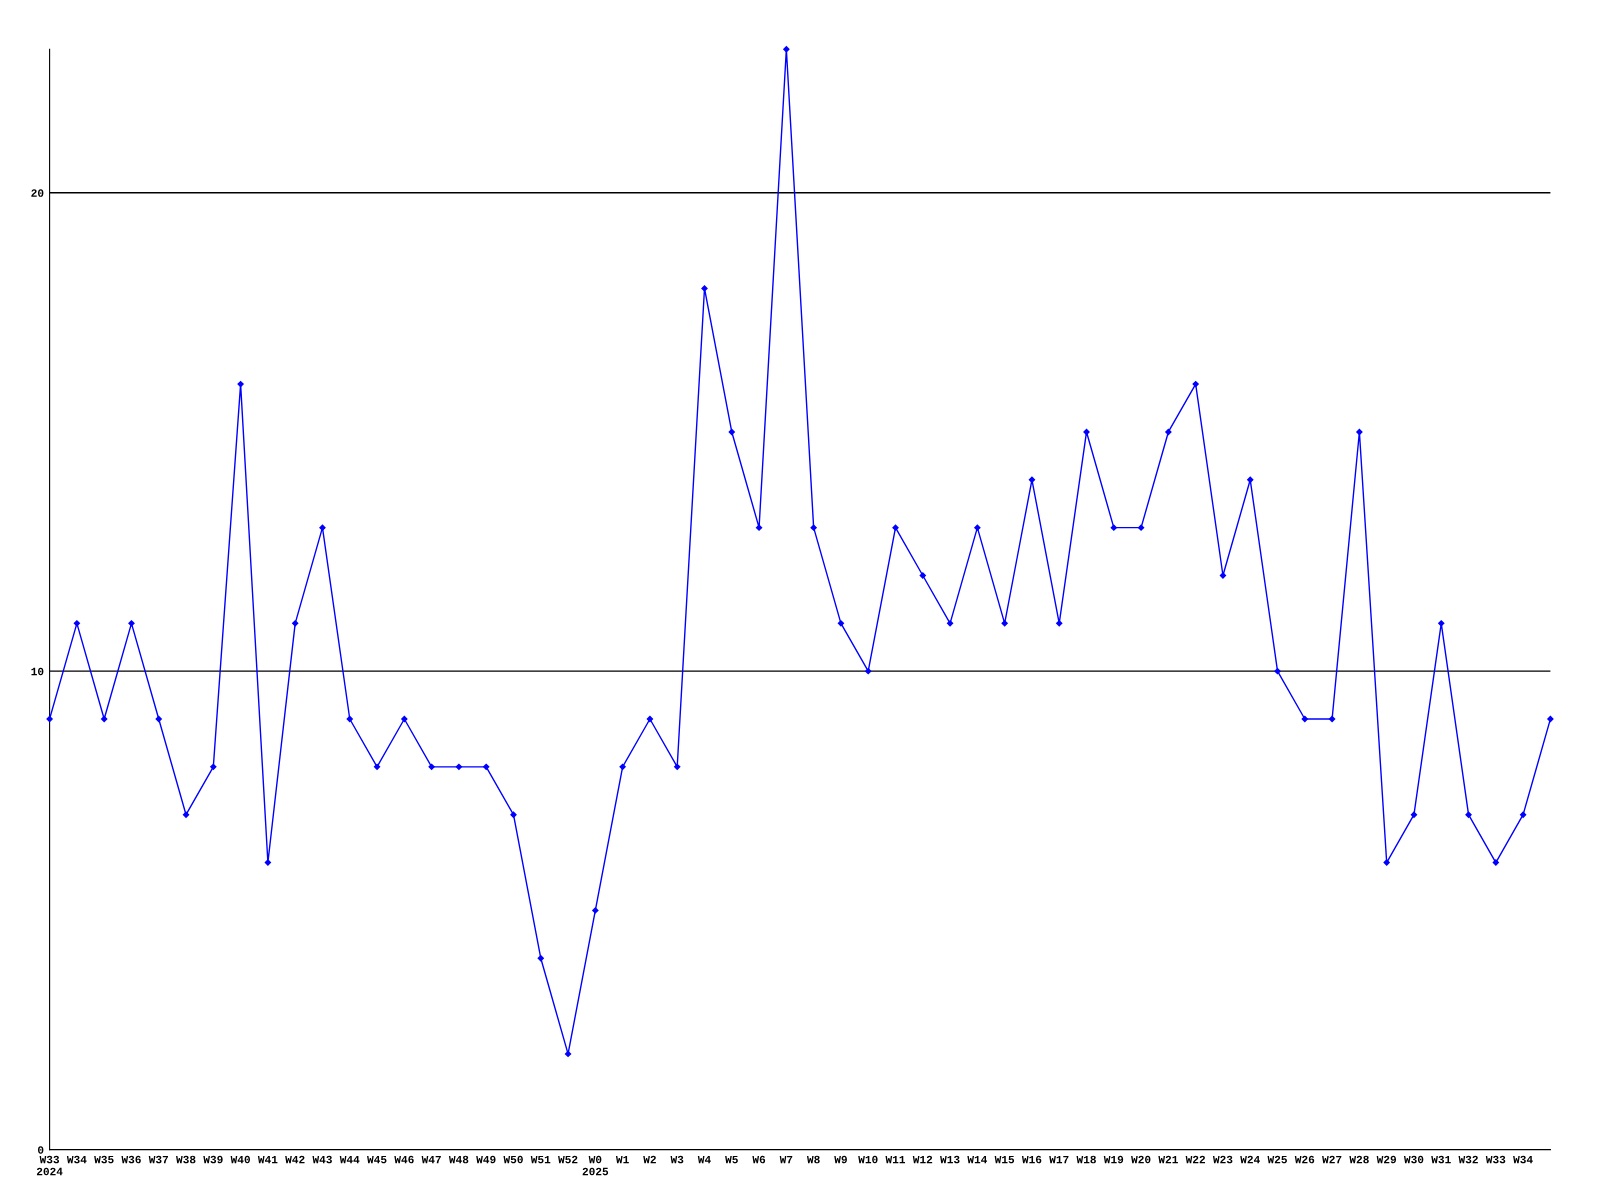 The width and height of the screenshot is (1600, 1200). What do you see at coordinates (622, 1159) in the screenshot?
I see `x-tick-label: W1` at bounding box center [622, 1159].